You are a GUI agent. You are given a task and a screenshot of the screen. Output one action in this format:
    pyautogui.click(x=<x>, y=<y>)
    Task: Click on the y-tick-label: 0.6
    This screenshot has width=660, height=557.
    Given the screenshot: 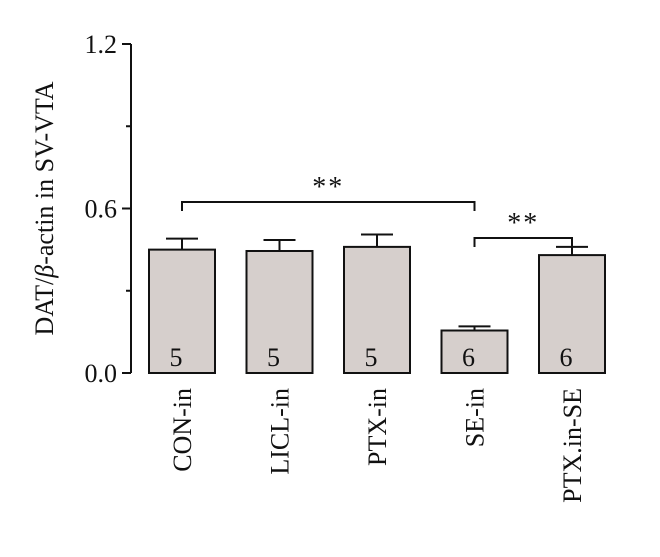 What is the action you would take?
    pyautogui.click(x=101, y=209)
    